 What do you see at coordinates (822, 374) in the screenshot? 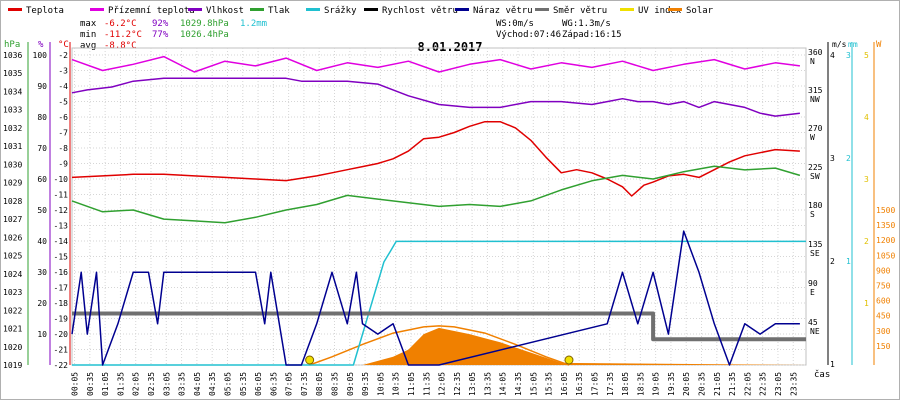
I see `x-axis-label: čas` at bounding box center [822, 374].